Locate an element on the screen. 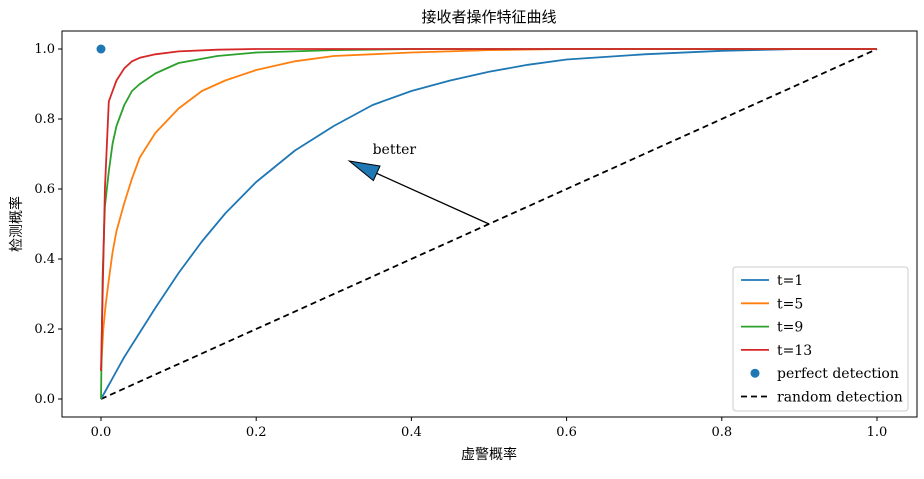 Image resolution: width=924 pixels, height=479 pixels. y-tick-label: 0.8 is located at coordinates (44, 119).